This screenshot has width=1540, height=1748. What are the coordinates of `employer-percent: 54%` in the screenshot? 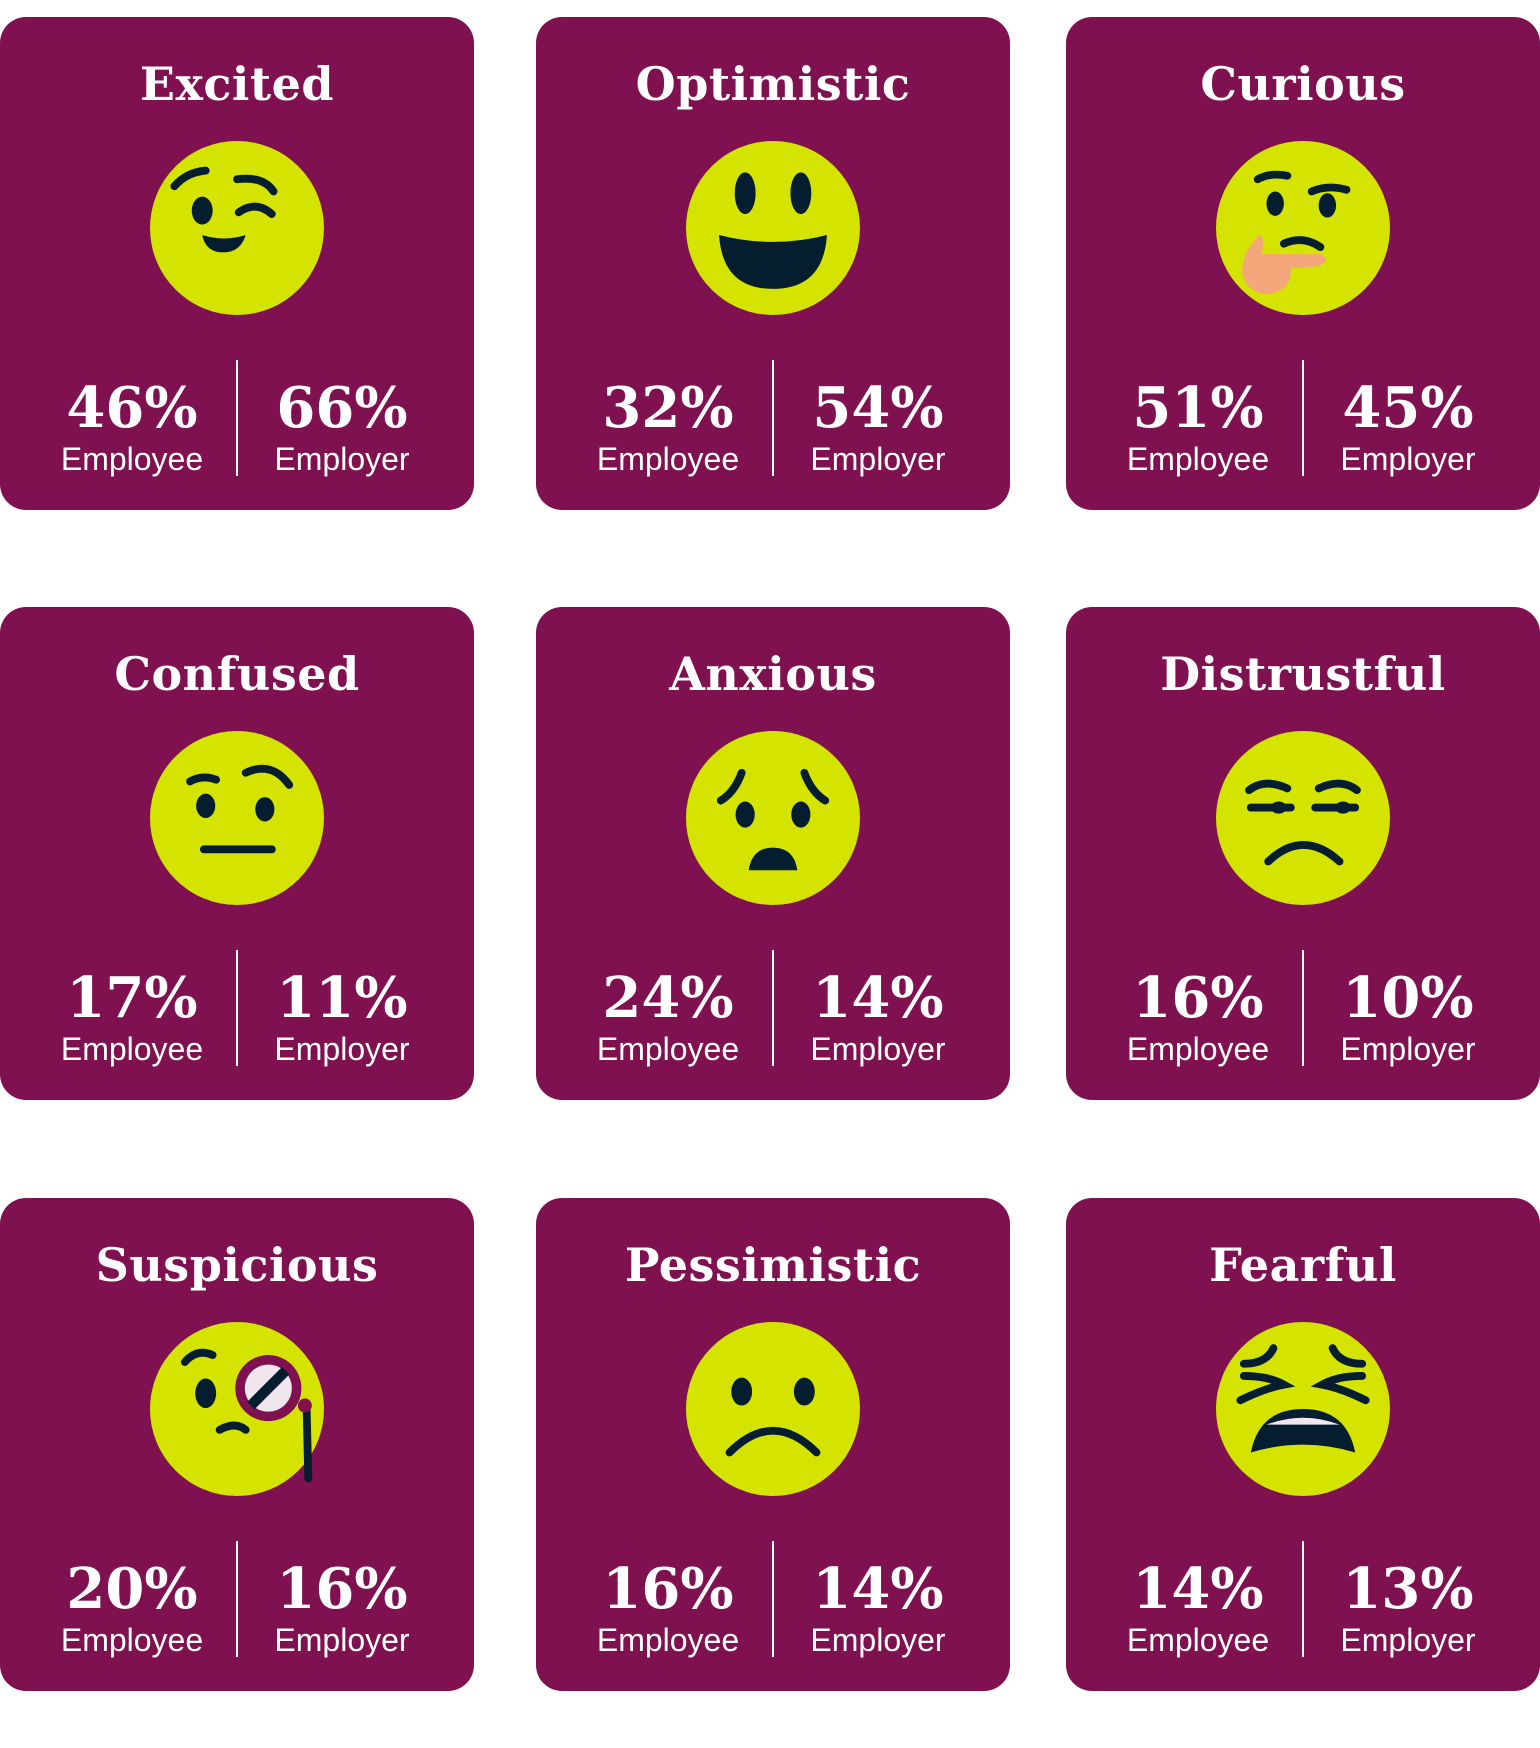 It's located at (878, 408).